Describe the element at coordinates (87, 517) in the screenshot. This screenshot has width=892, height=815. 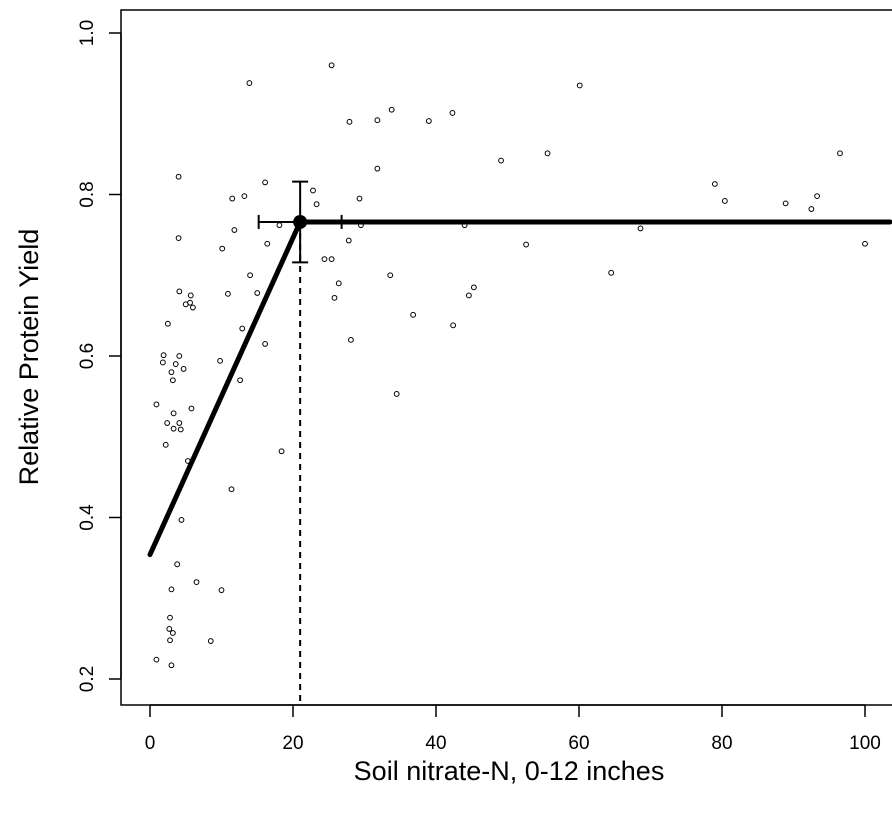
I see `y-tick-label: 0.4` at that location.